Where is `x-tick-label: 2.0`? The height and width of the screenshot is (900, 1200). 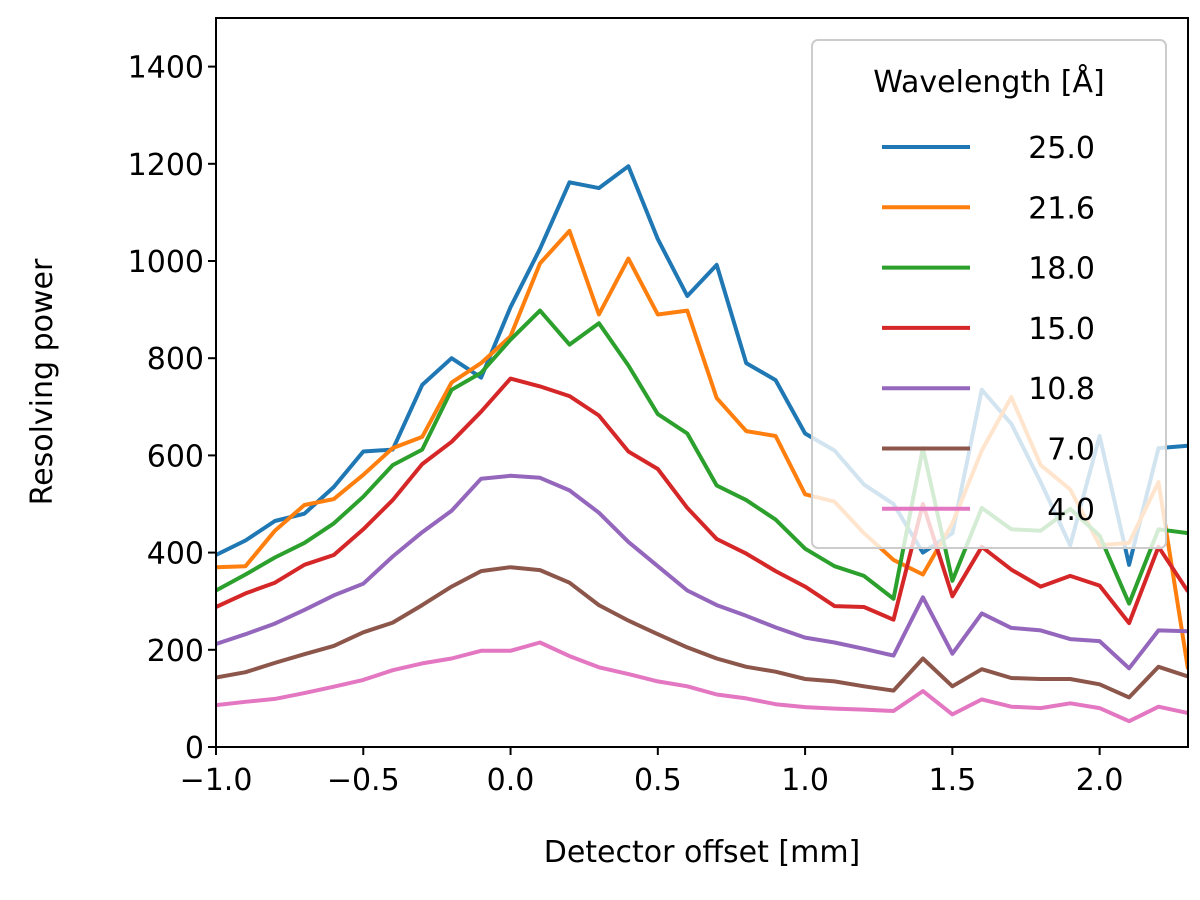 x-tick-label: 2.0 is located at coordinates (1100, 780).